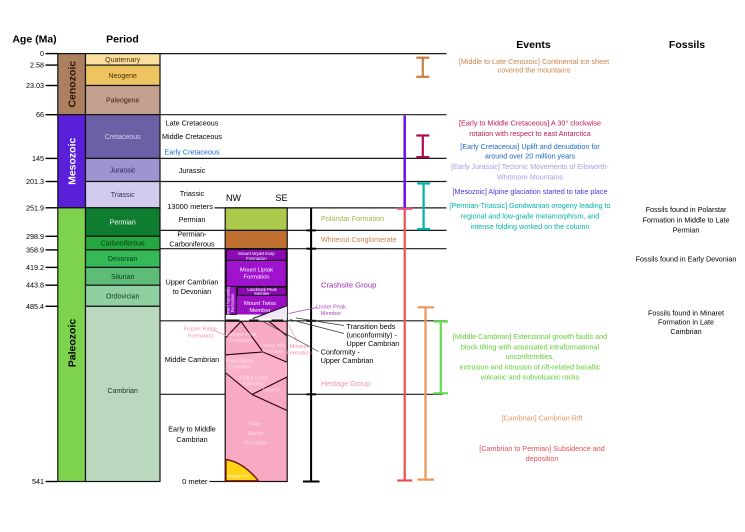 Image resolution: width=745 pixels, height=532 pixels. What do you see at coordinates (371, 326) in the screenshot?
I see `svg-text: Transition beds` at bounding box center [371, 326].